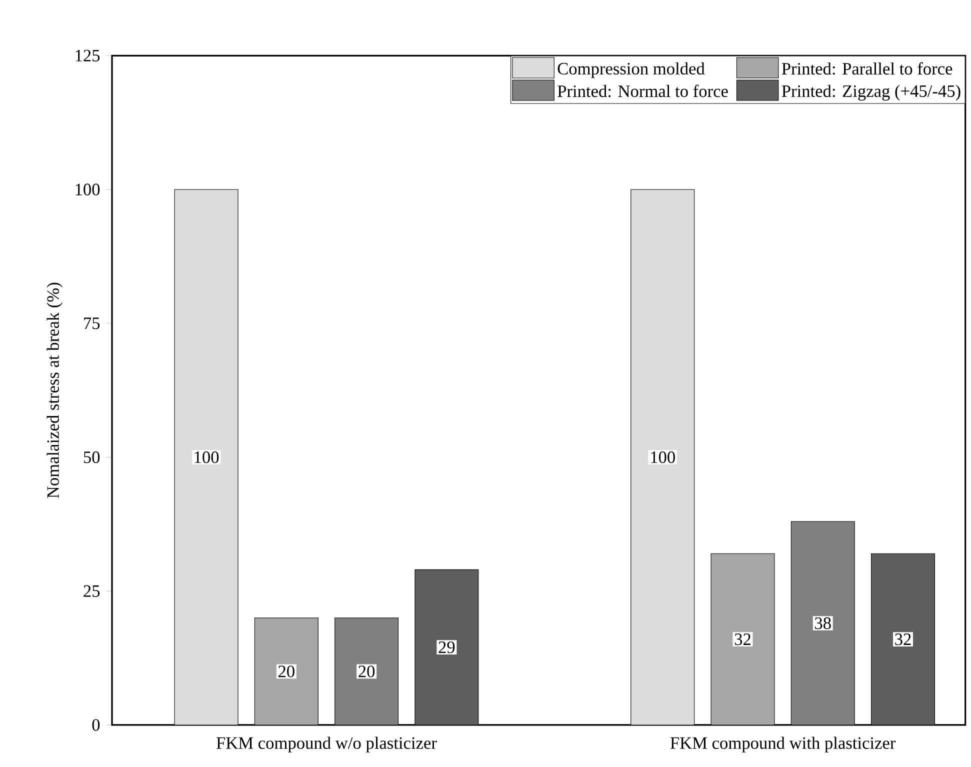 This screenshot has width=971, height=767. I want to click on x-tick-label: FKM compound with plasticizer, so click(783, 744).